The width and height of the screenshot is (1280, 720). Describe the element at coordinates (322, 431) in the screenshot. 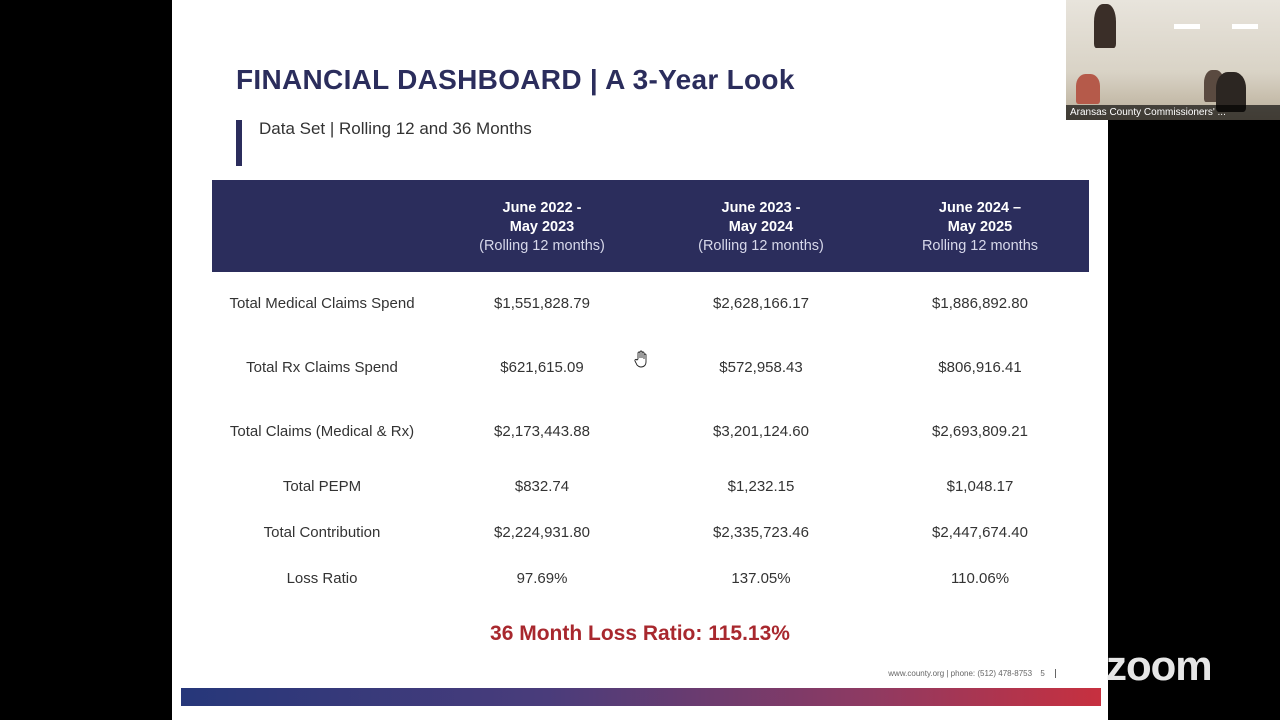

I see `row-label: Total Claims (Medical & Rx)` at that location.